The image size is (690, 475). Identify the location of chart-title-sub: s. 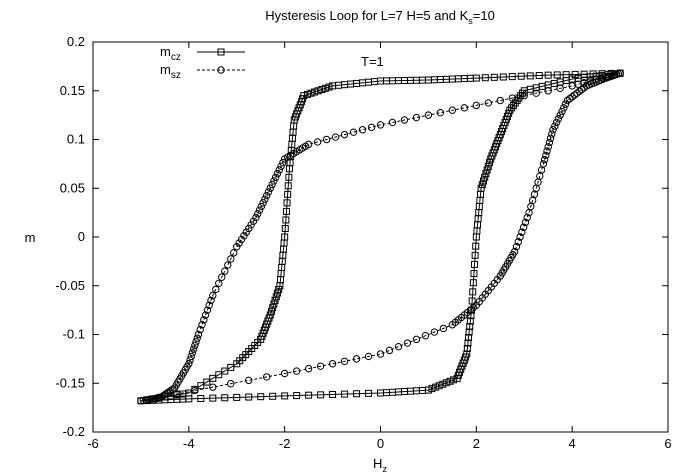
(470, 21).